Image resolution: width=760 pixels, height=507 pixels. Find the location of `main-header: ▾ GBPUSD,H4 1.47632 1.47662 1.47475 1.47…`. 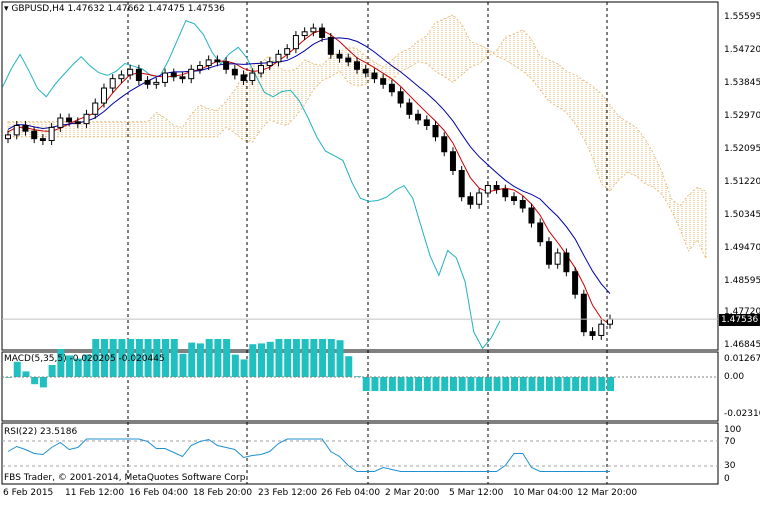

main-header: ▾ GBPUSD,H4 1.47632 1.47662 1.47475 1.47… is located at coordinates (114, 9).